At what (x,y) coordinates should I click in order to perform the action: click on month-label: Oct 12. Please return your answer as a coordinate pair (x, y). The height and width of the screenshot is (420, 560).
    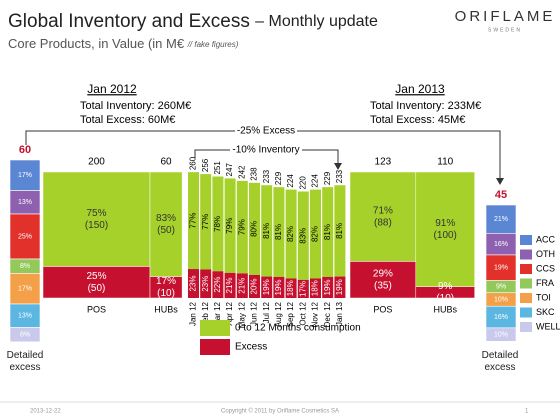
    Looking at the image, I should click on (302, 313).